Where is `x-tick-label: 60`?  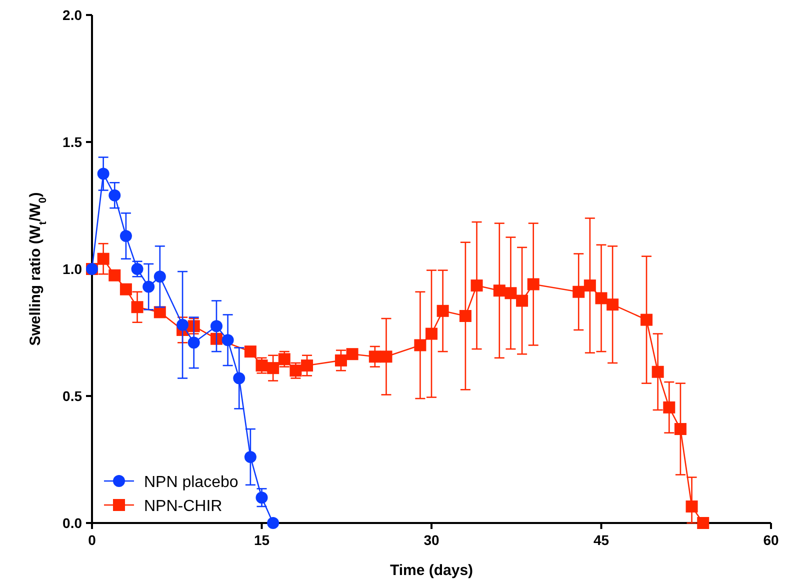 x-tick-label: 60 is located at coordinates (771, 540).